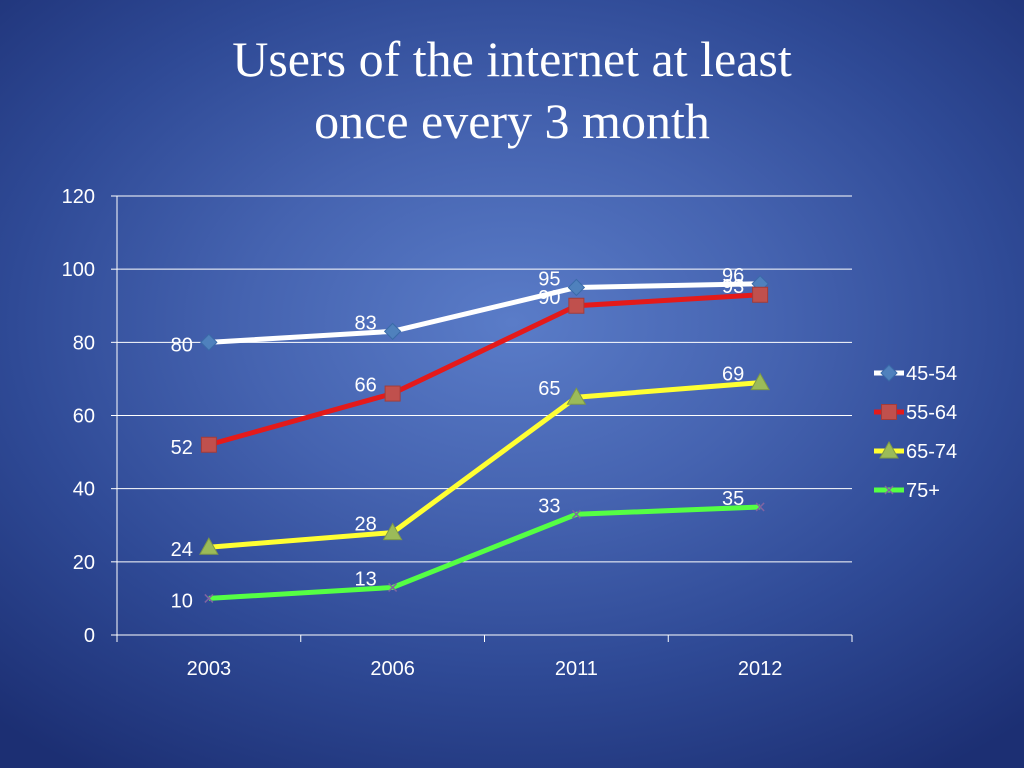  Describe the element at coordinates (733, 287) in the screenshot. I see `data-label: 93` at that location.